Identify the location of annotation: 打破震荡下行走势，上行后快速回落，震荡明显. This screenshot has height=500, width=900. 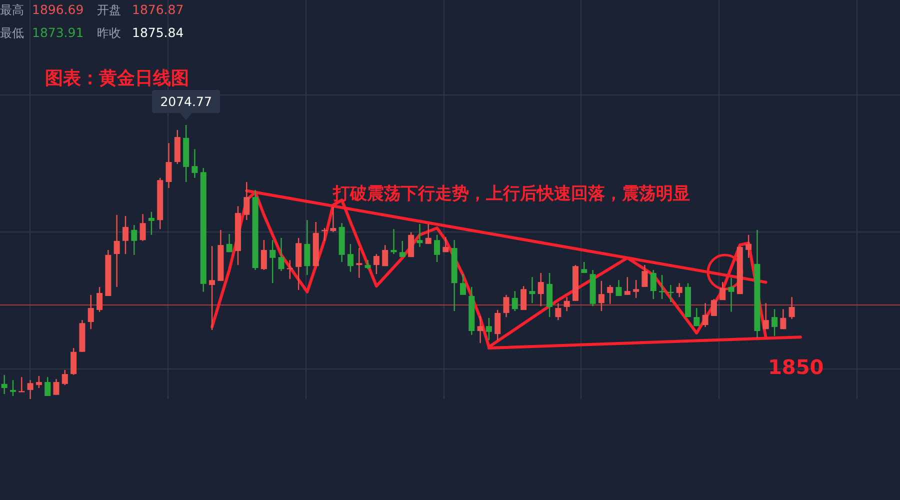
(511, 194).